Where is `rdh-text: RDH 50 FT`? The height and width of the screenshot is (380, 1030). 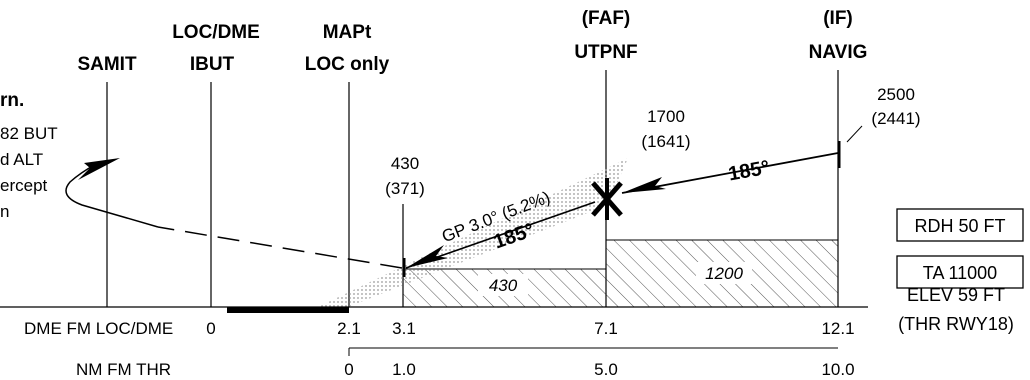
rdh-text: RDH 50 FT is located at coordinates (959, 226).